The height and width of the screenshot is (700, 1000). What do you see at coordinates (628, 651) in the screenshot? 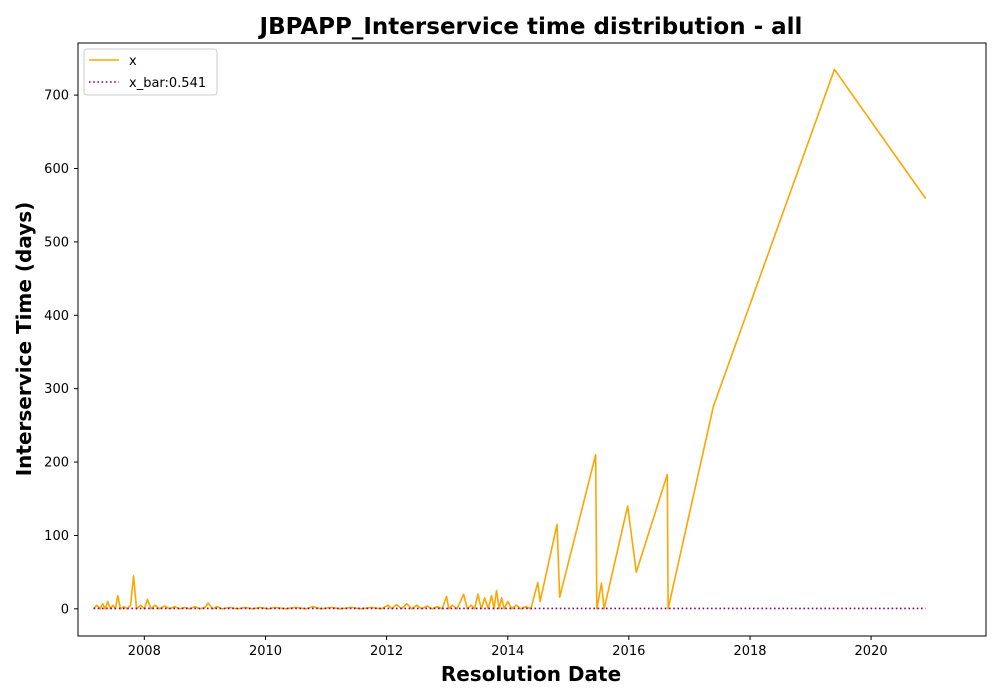
I see `x-tick-label: 2016` at bounding box center [628, 651].